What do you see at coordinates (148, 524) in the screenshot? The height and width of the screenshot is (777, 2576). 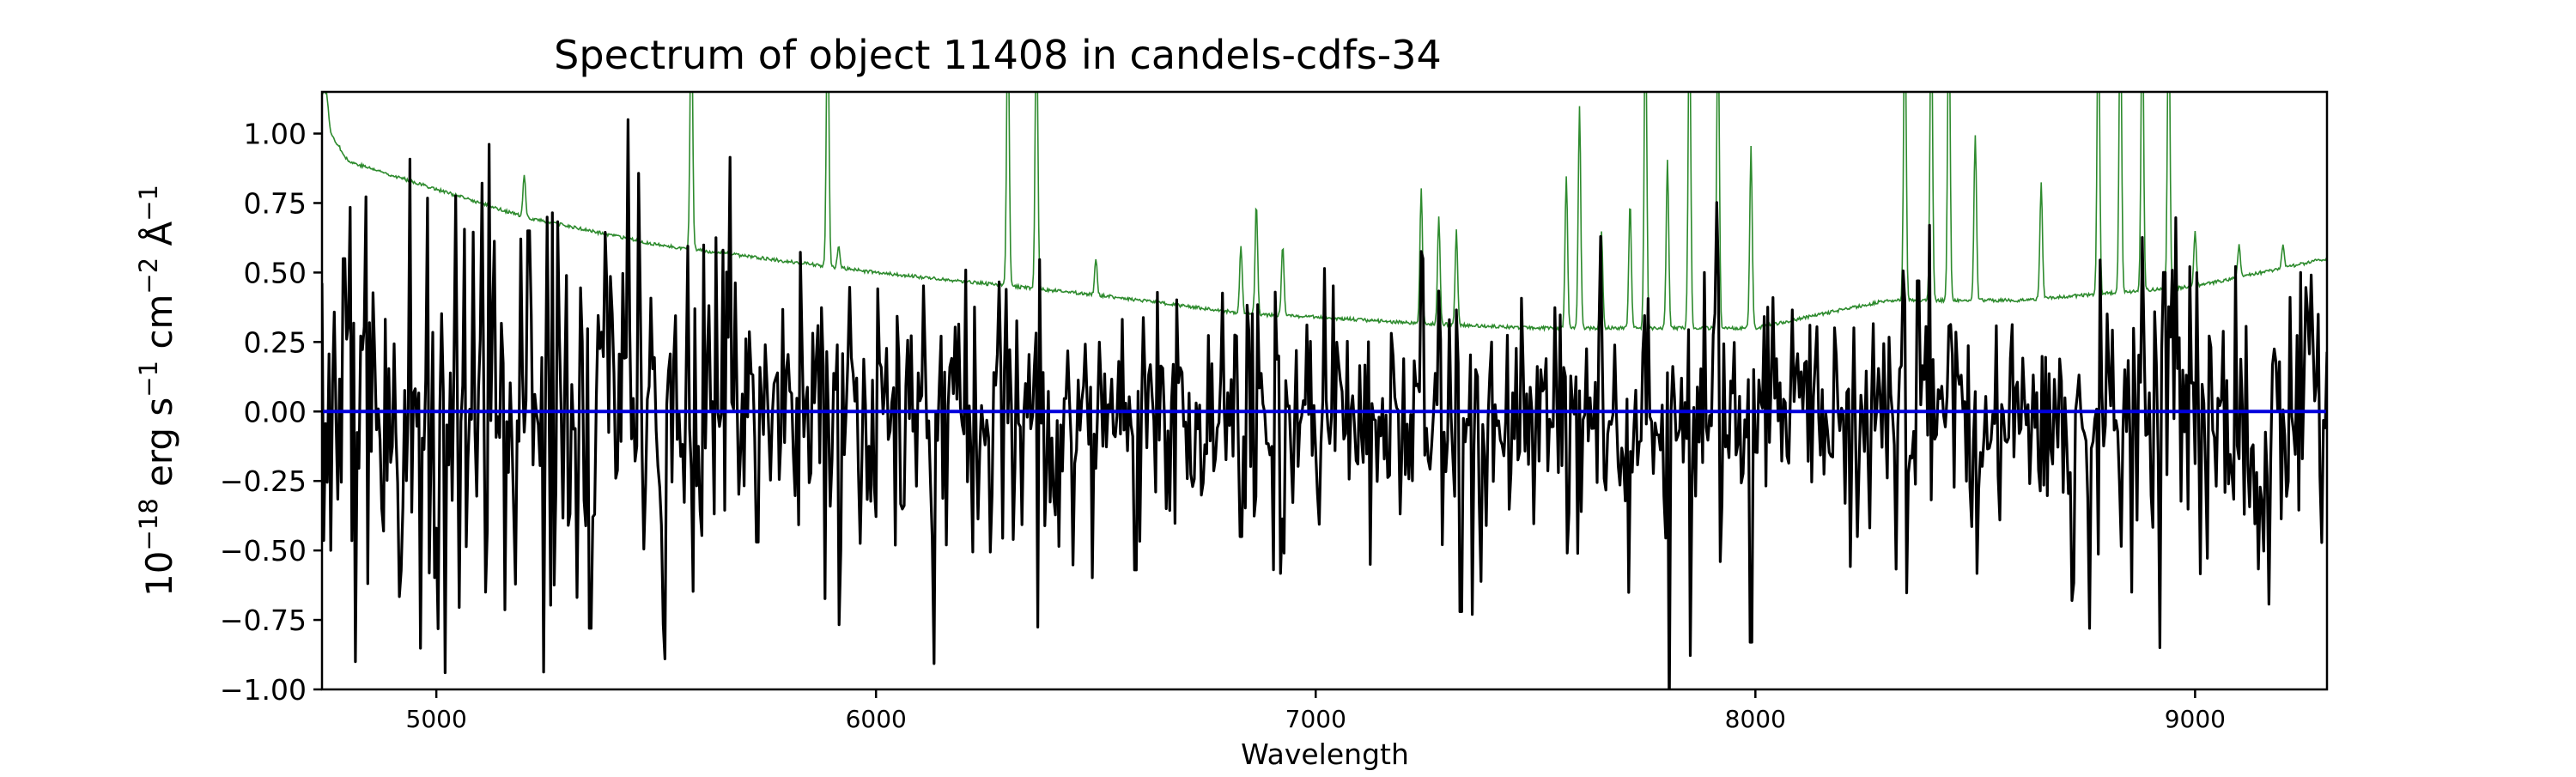 I see `y-label-exp1: −18` at bounding box center [148, 524].